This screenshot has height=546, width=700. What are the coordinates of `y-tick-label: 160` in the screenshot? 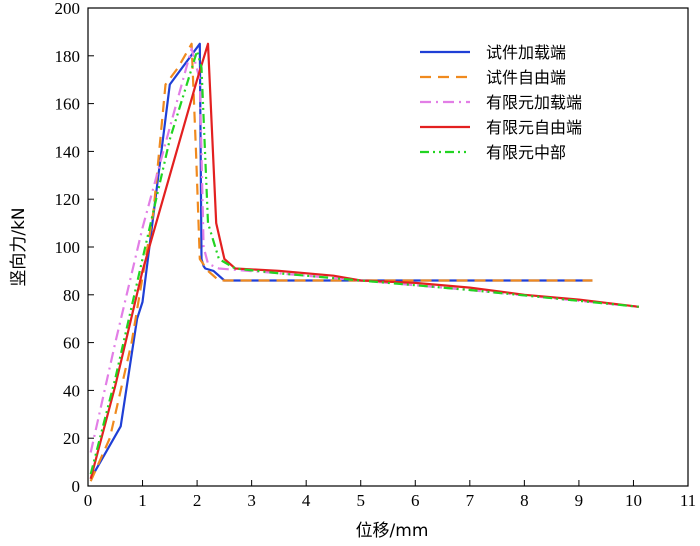 It's located at (68, 104).